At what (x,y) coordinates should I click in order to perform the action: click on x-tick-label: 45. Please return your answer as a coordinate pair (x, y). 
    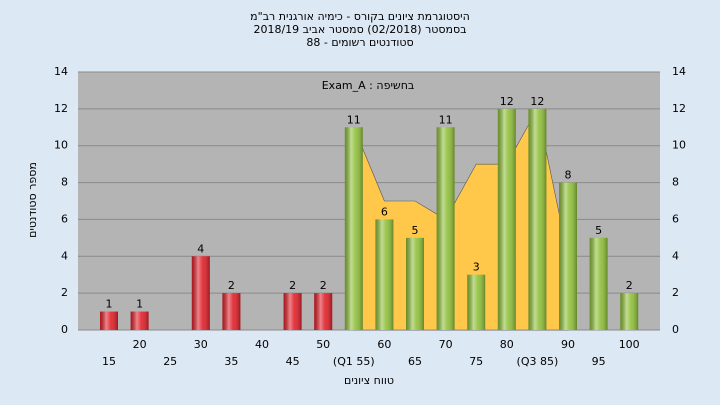
    Looking at the image, I should click on (293, 361).